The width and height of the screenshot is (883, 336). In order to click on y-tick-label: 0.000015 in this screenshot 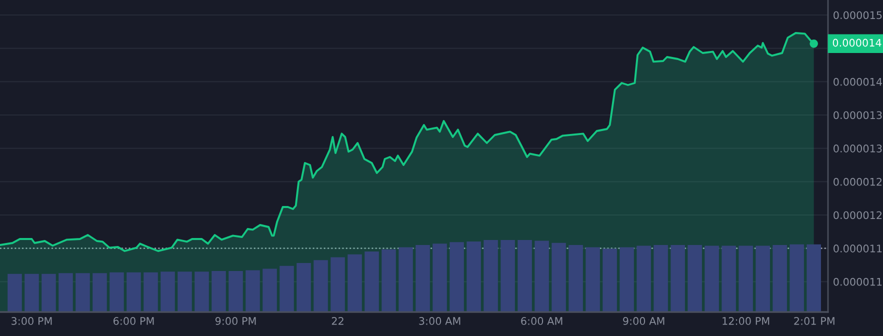, I will do `click(858, 15)`.